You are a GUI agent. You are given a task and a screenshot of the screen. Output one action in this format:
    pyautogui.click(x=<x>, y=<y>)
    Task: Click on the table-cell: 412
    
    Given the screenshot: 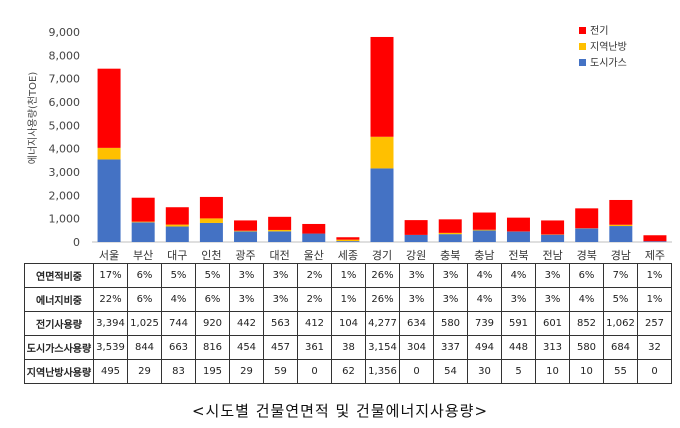 What is the action you would take?
    pyautogui.click(x=314, y=323)
    